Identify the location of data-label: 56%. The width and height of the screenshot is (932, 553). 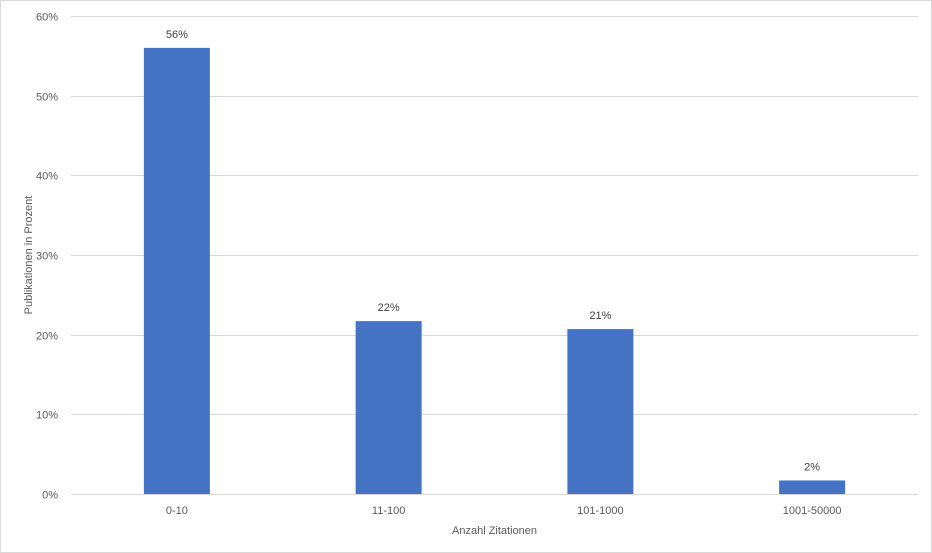
(177, 35).